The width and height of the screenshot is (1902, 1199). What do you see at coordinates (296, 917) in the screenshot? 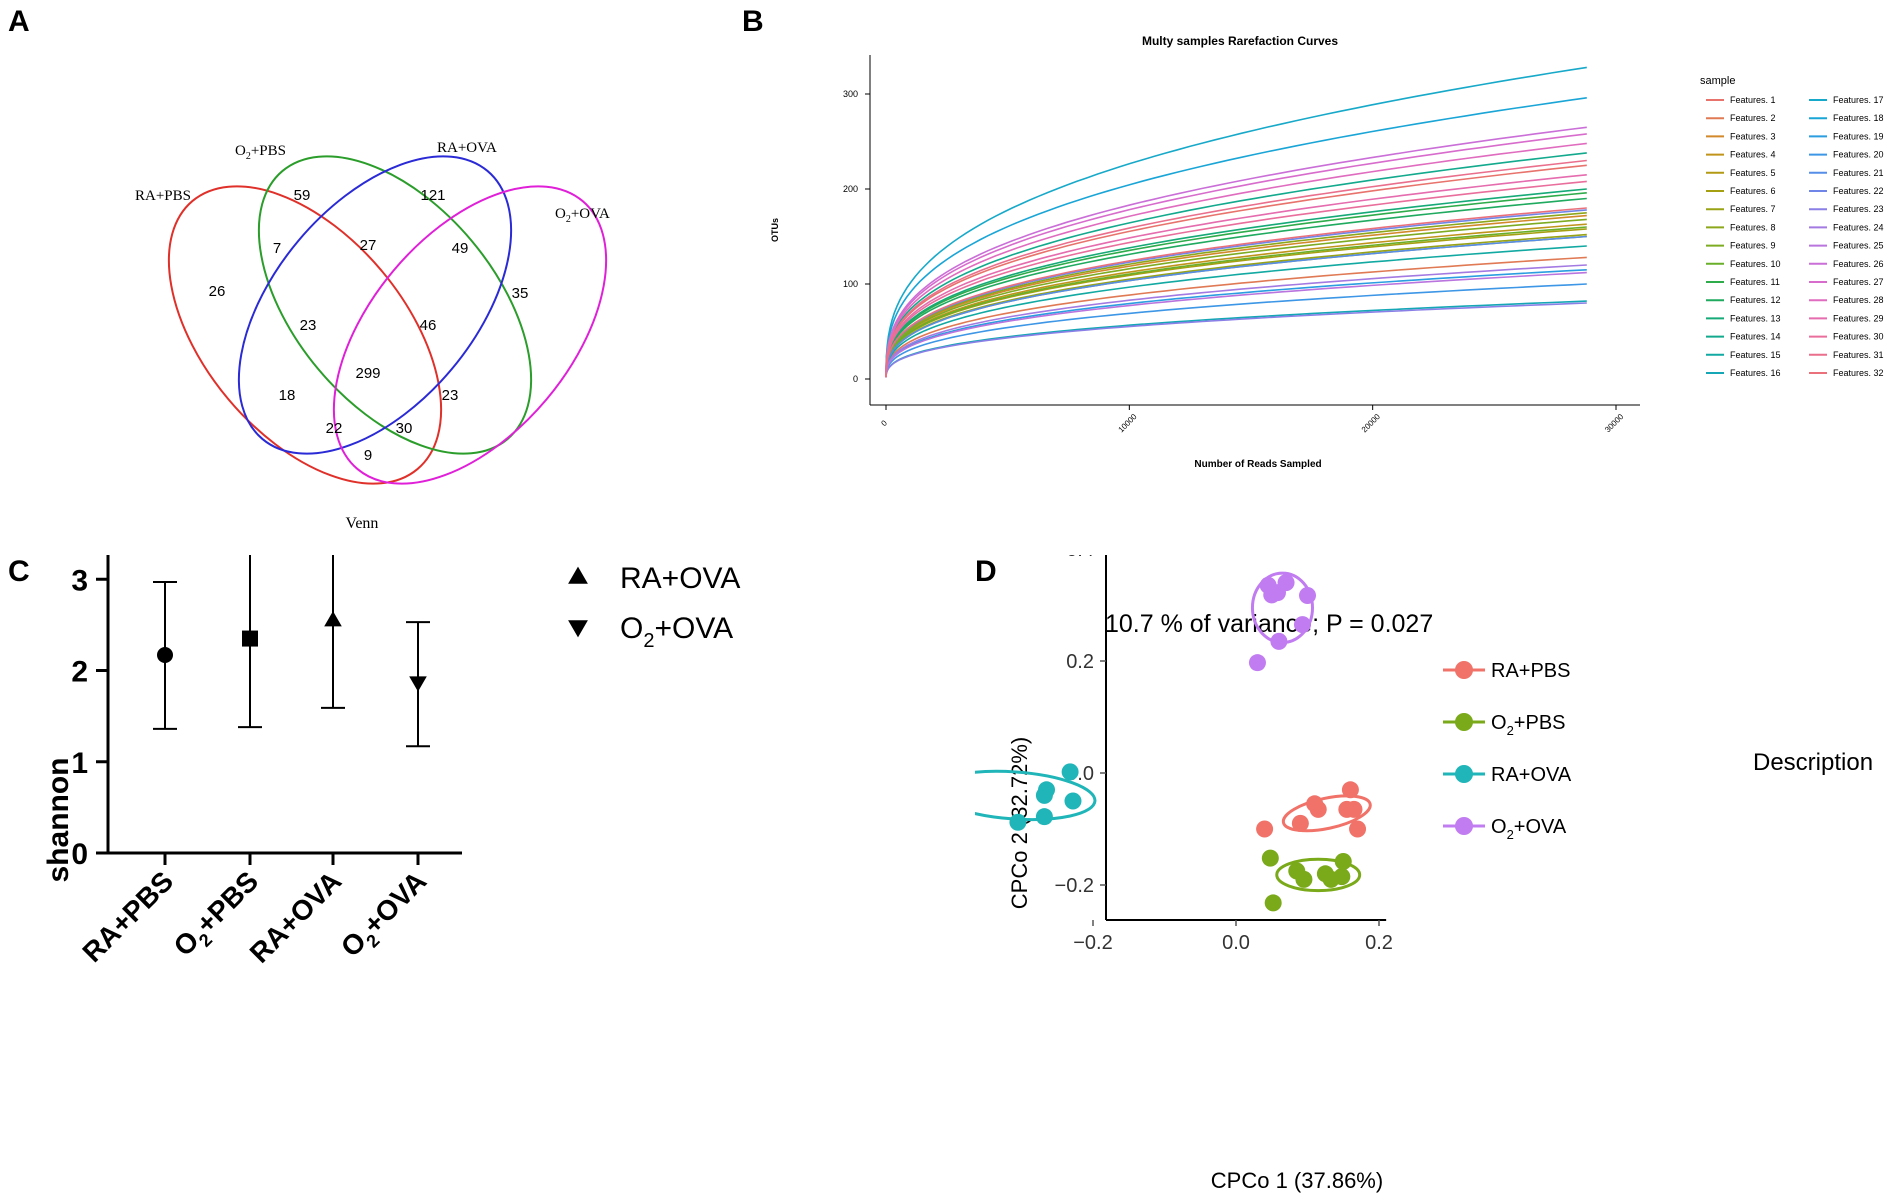
I see `x-tick-label: RA+OVA` at bounding box center [296, 917].